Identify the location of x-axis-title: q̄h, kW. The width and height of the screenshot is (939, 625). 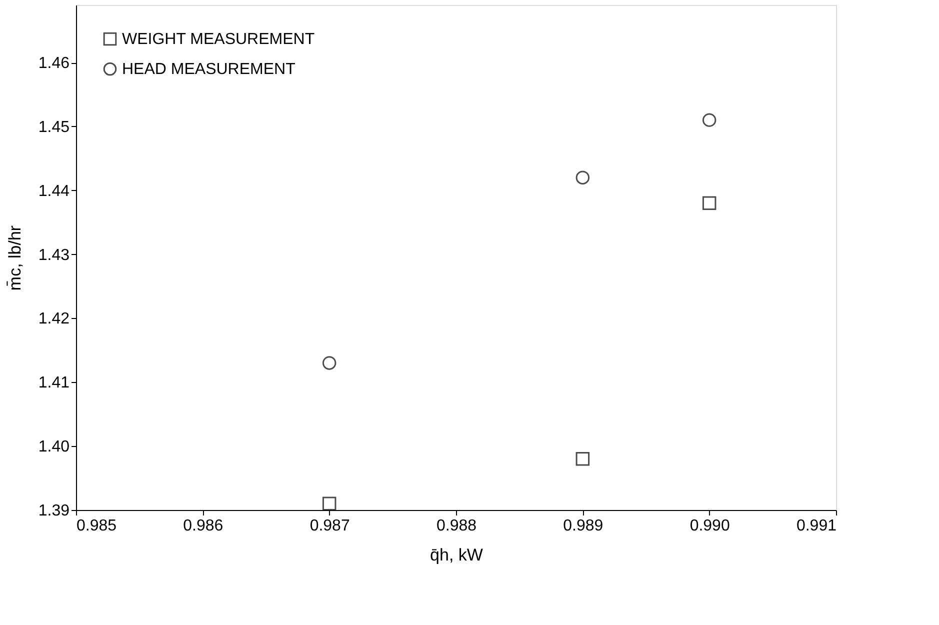
(456, 555).